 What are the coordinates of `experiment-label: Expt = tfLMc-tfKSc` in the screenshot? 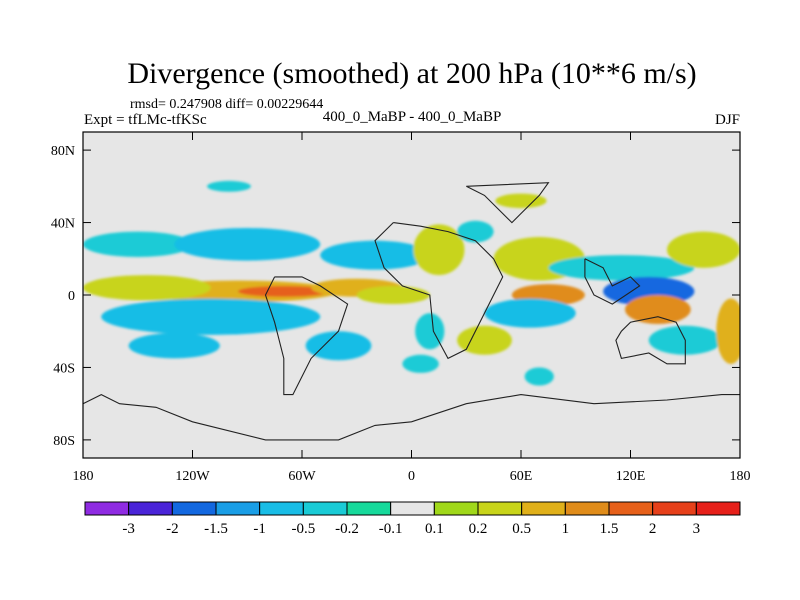 It's located at (145, 120).